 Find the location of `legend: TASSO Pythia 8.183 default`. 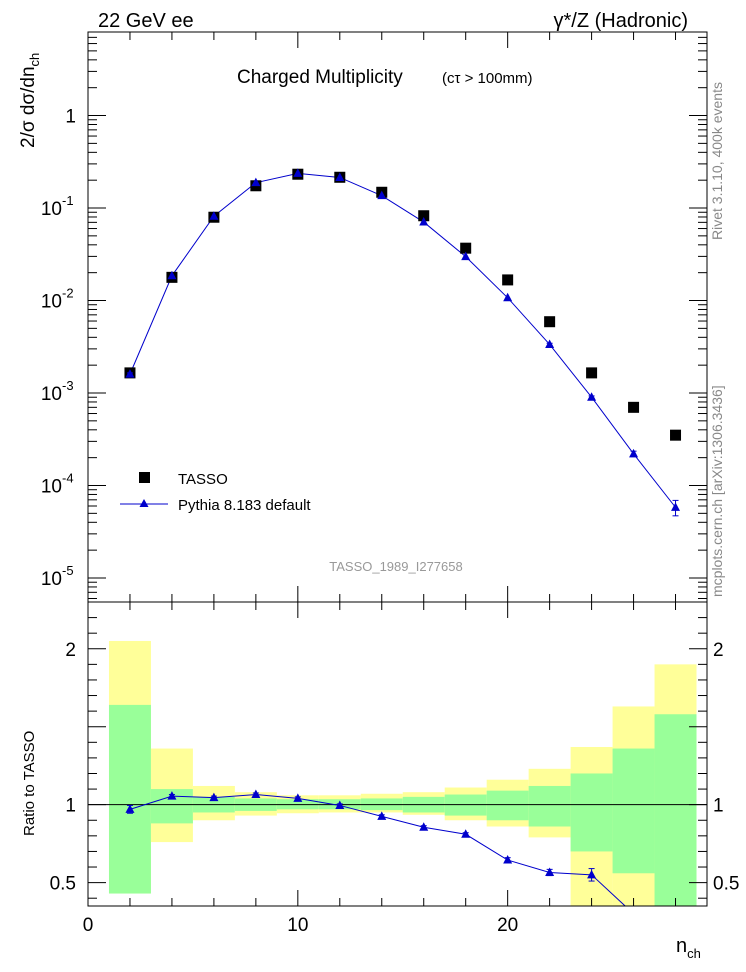

legend: TASSO Pythia 8.183 default is located at coordinates (215, 492).